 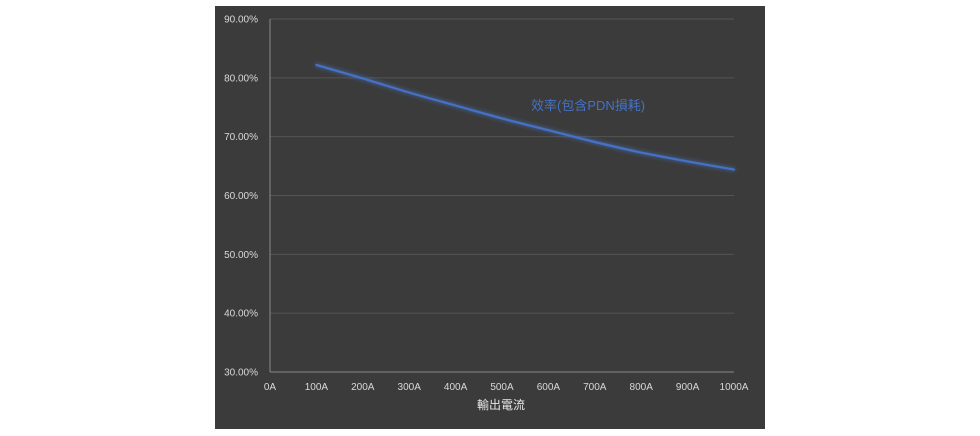 I want to click on y-tick-label: 90.00%, so click(x=241, y=20).